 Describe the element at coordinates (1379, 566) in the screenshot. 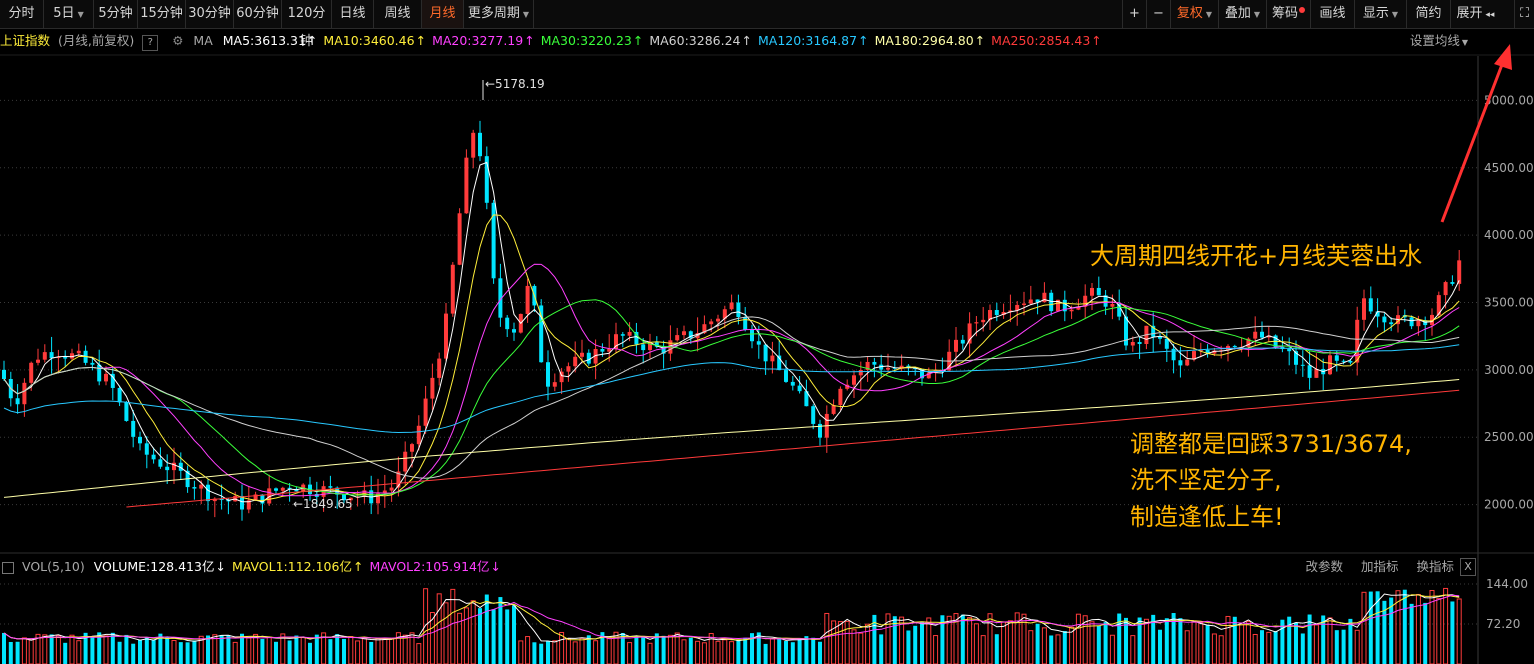

I see `add-indicator-button: 加指标` at that location.